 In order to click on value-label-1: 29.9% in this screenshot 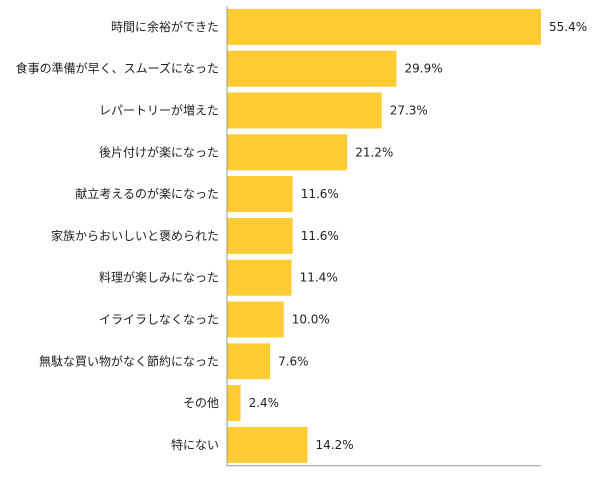, I will do `click(424, 69)`.